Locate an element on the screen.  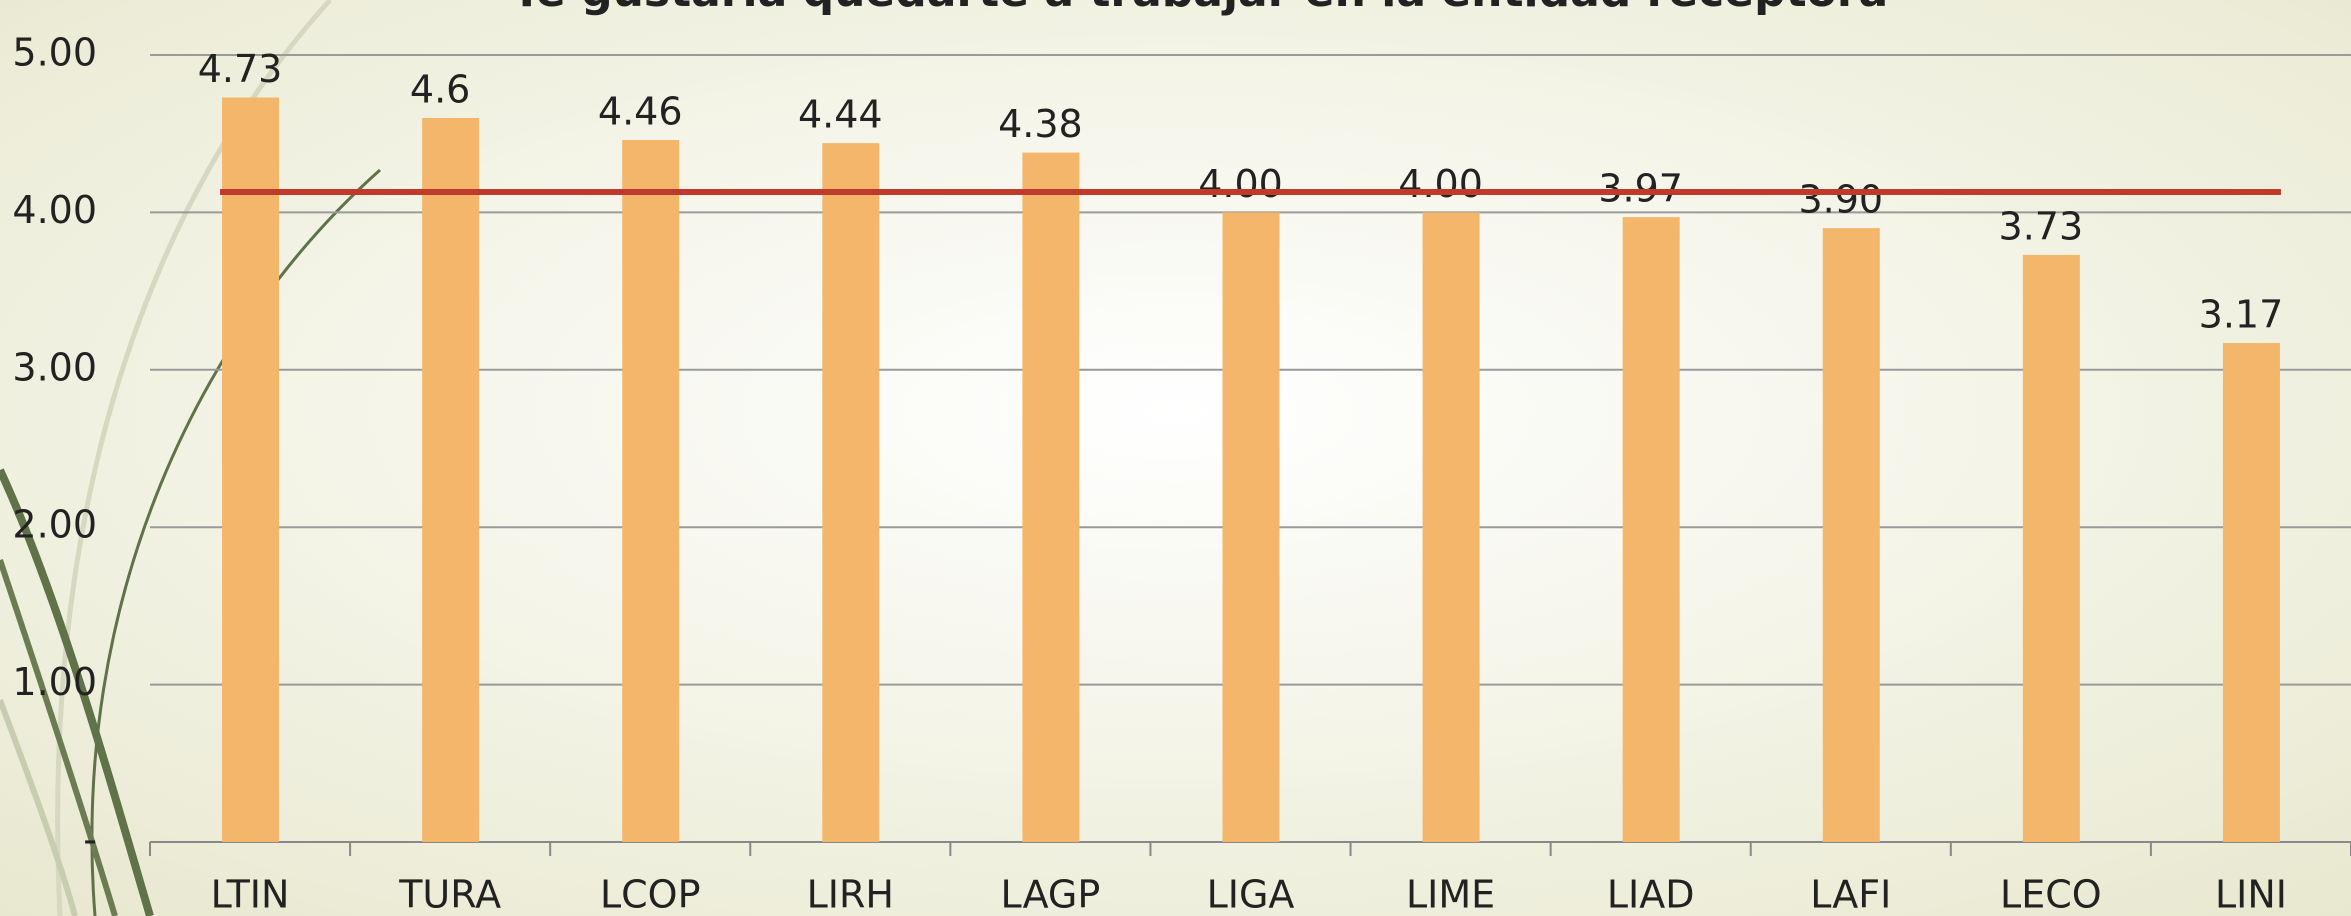
data-label: 4.44 is located at coordinates (840, 115).